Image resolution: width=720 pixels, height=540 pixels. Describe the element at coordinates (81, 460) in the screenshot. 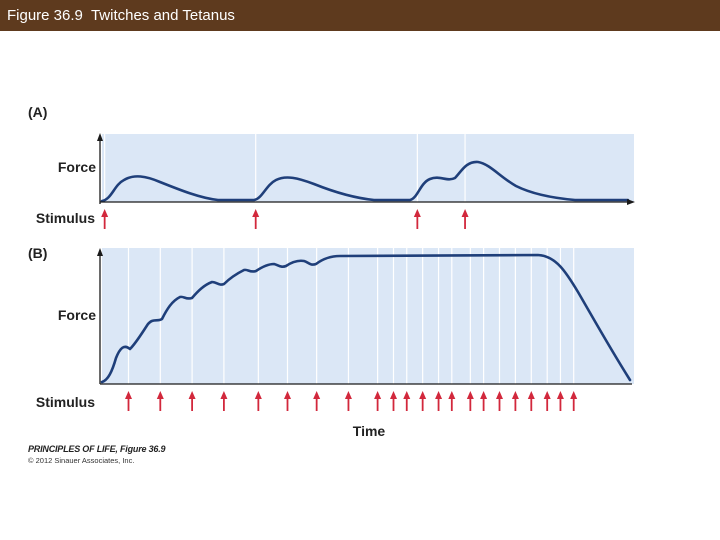

I see `credit-copyright: © 2012 Sinauer Associates, Inc.` at that location.